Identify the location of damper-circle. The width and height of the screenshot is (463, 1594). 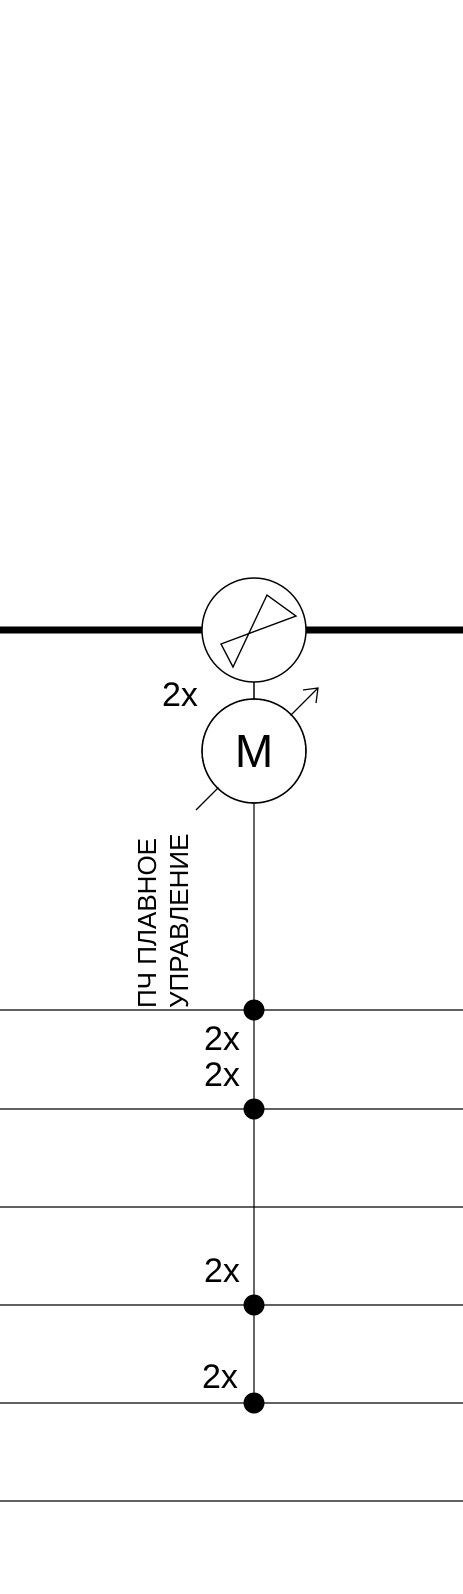
(254, 630).